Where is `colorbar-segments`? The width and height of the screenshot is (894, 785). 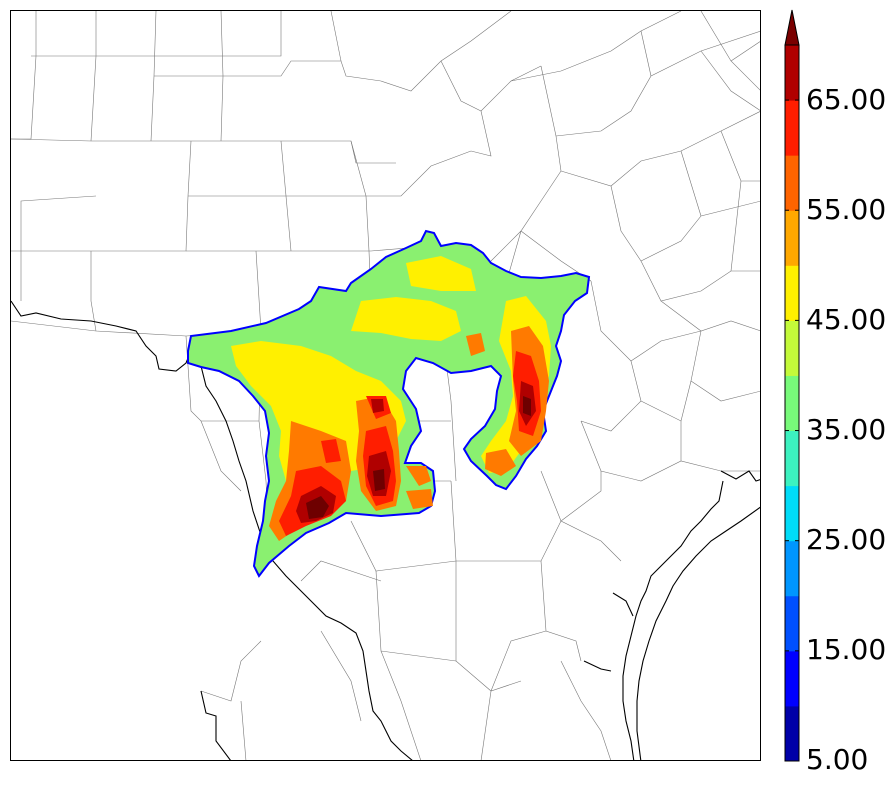
colorbar-segments is located at coordinates (792, 403).